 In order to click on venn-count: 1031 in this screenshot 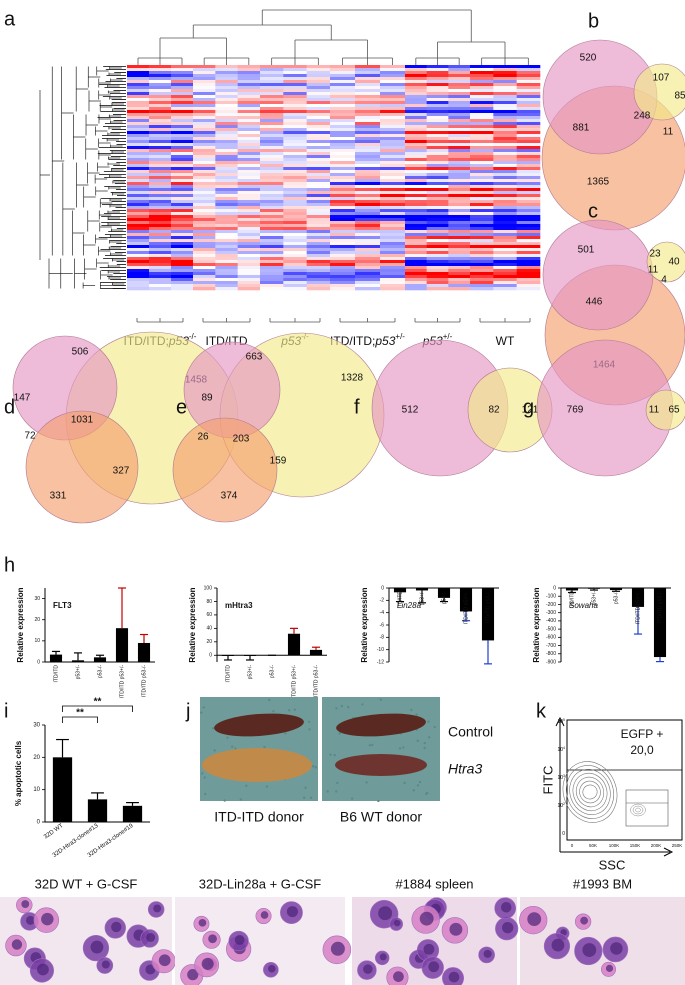, I will do `click(82, 420)`.